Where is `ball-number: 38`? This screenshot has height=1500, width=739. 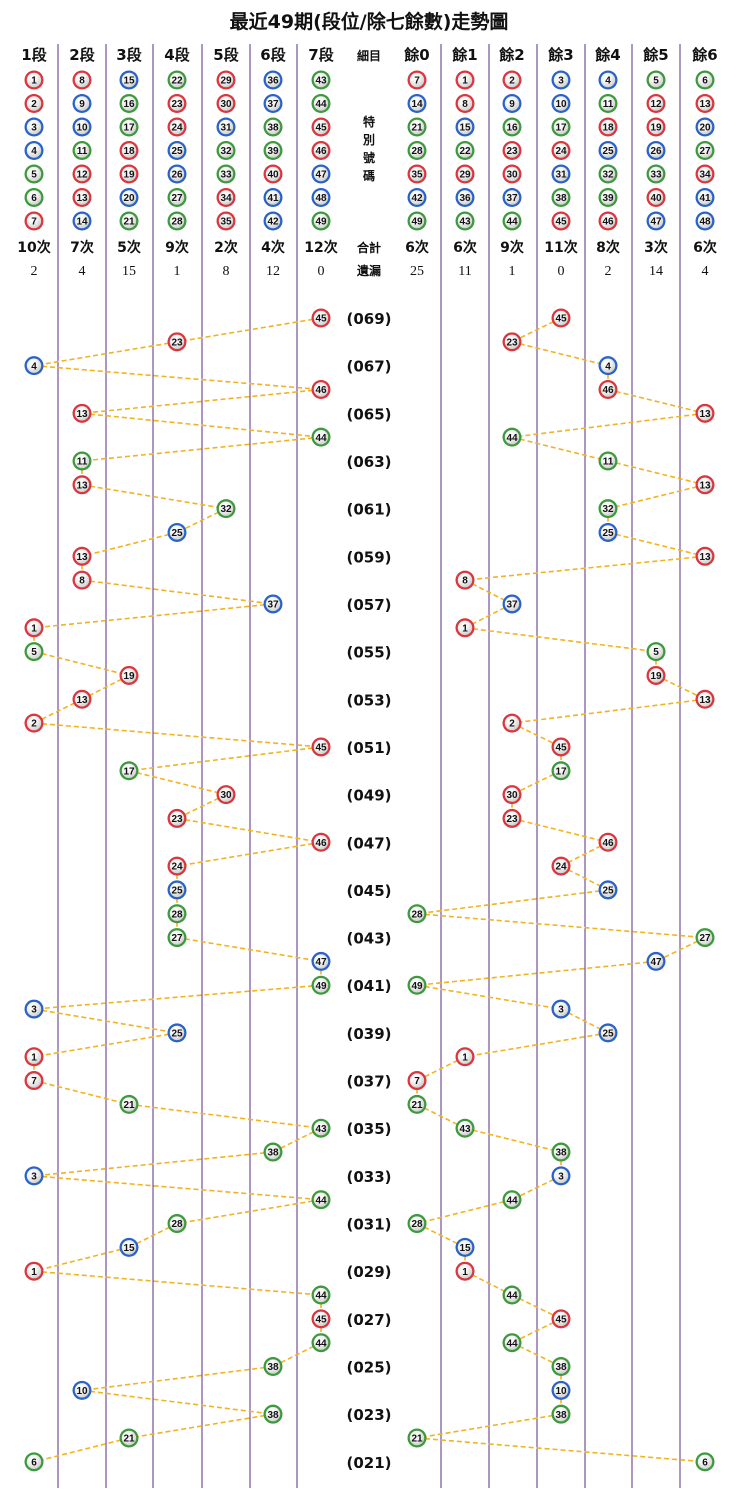
ball-number: 38 is located at coordinates (561, 1367).